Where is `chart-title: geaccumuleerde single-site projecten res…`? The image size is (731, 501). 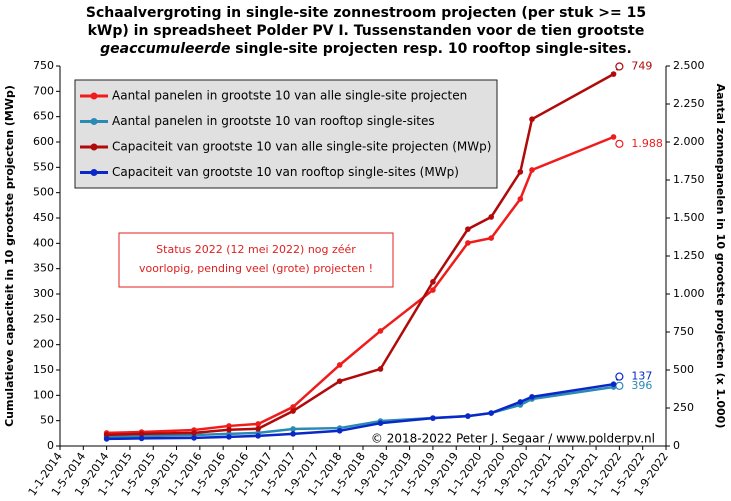
chart-title: geaccumuleerde single-site projecten res… is located at coordinates (366, 49).